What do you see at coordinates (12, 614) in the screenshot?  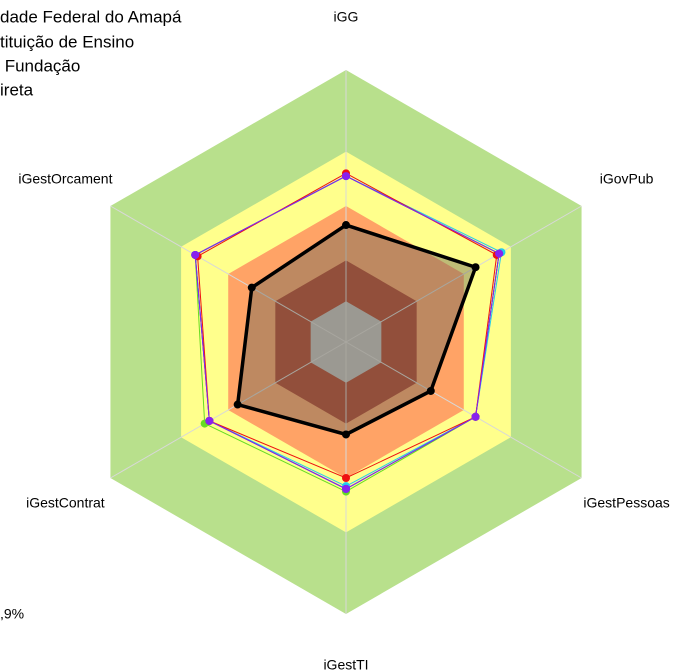 I see `note: ,9%` at bounding box center [12, 614].